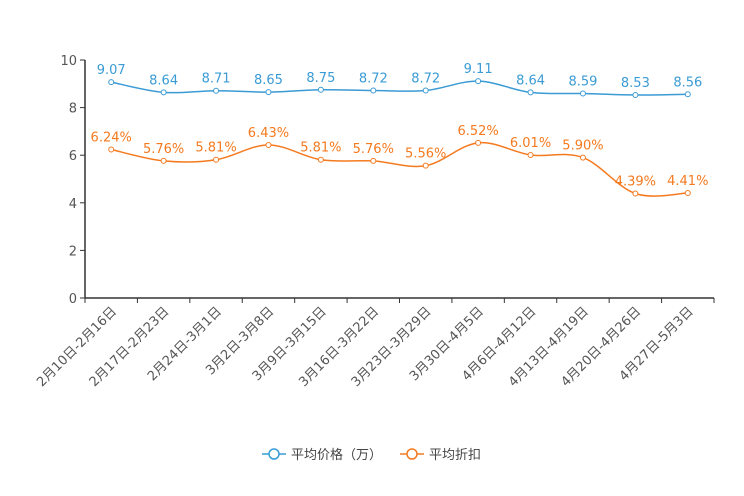 This screenshot has width=744, height=496. Describe the element at coordinates (336, 455) in the screenshot. I see `legend-item: 平均价格（万）` at that location.